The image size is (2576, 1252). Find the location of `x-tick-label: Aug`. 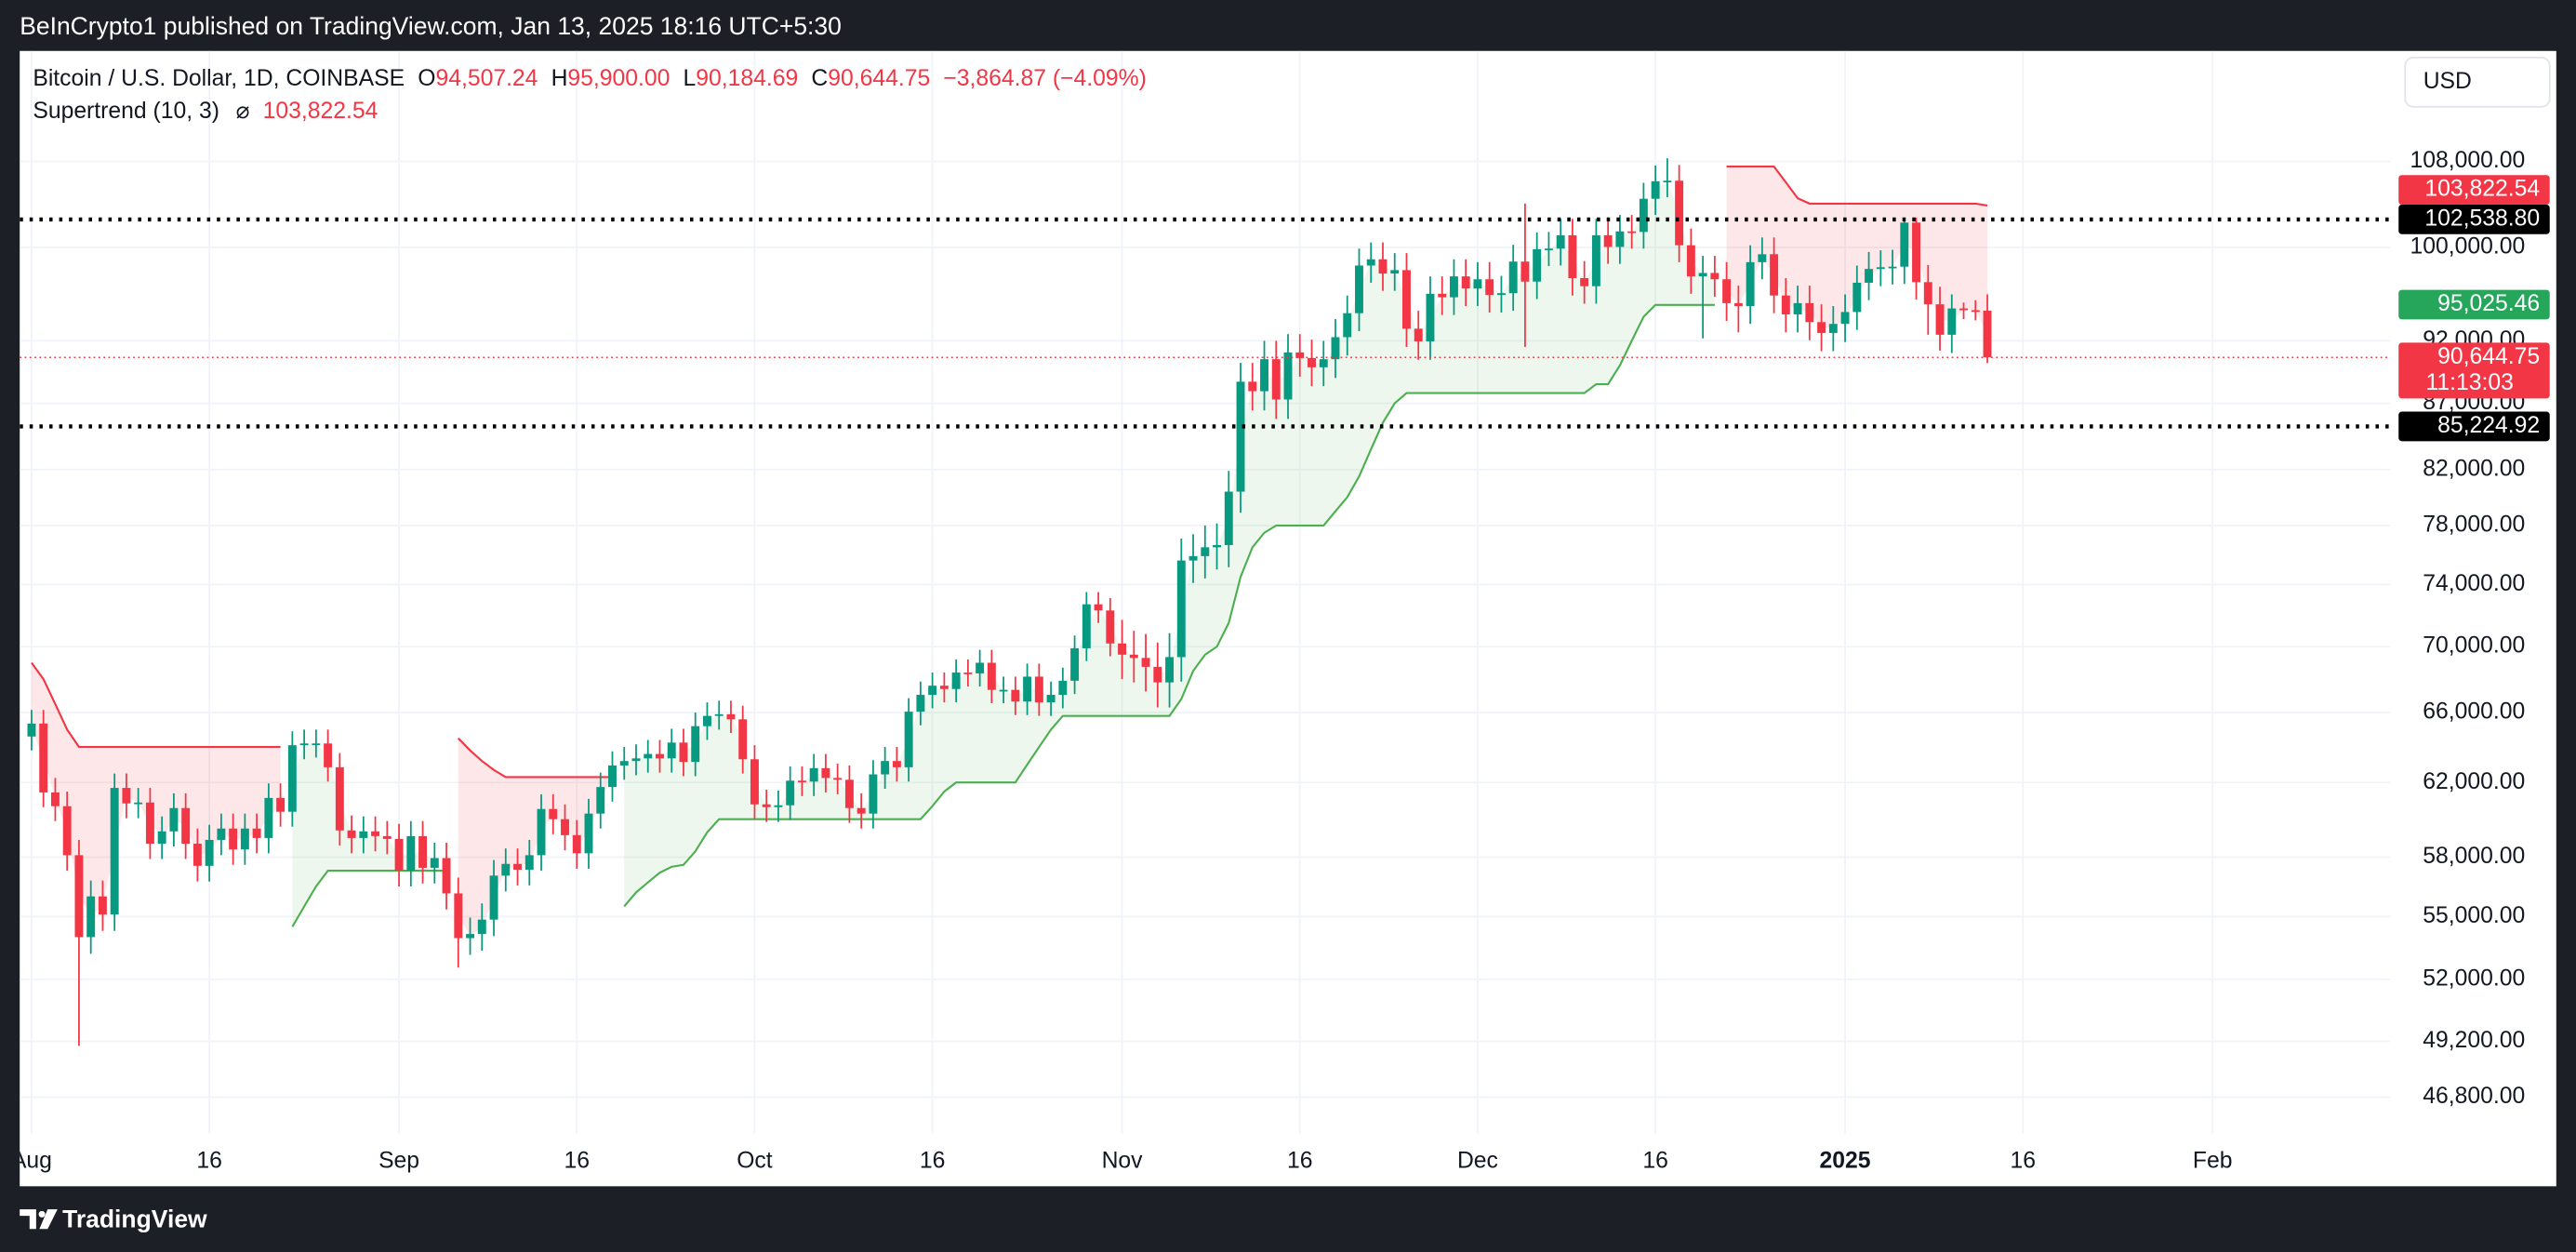

x-tick-label: Aug is located at coordinates (31, 1160).